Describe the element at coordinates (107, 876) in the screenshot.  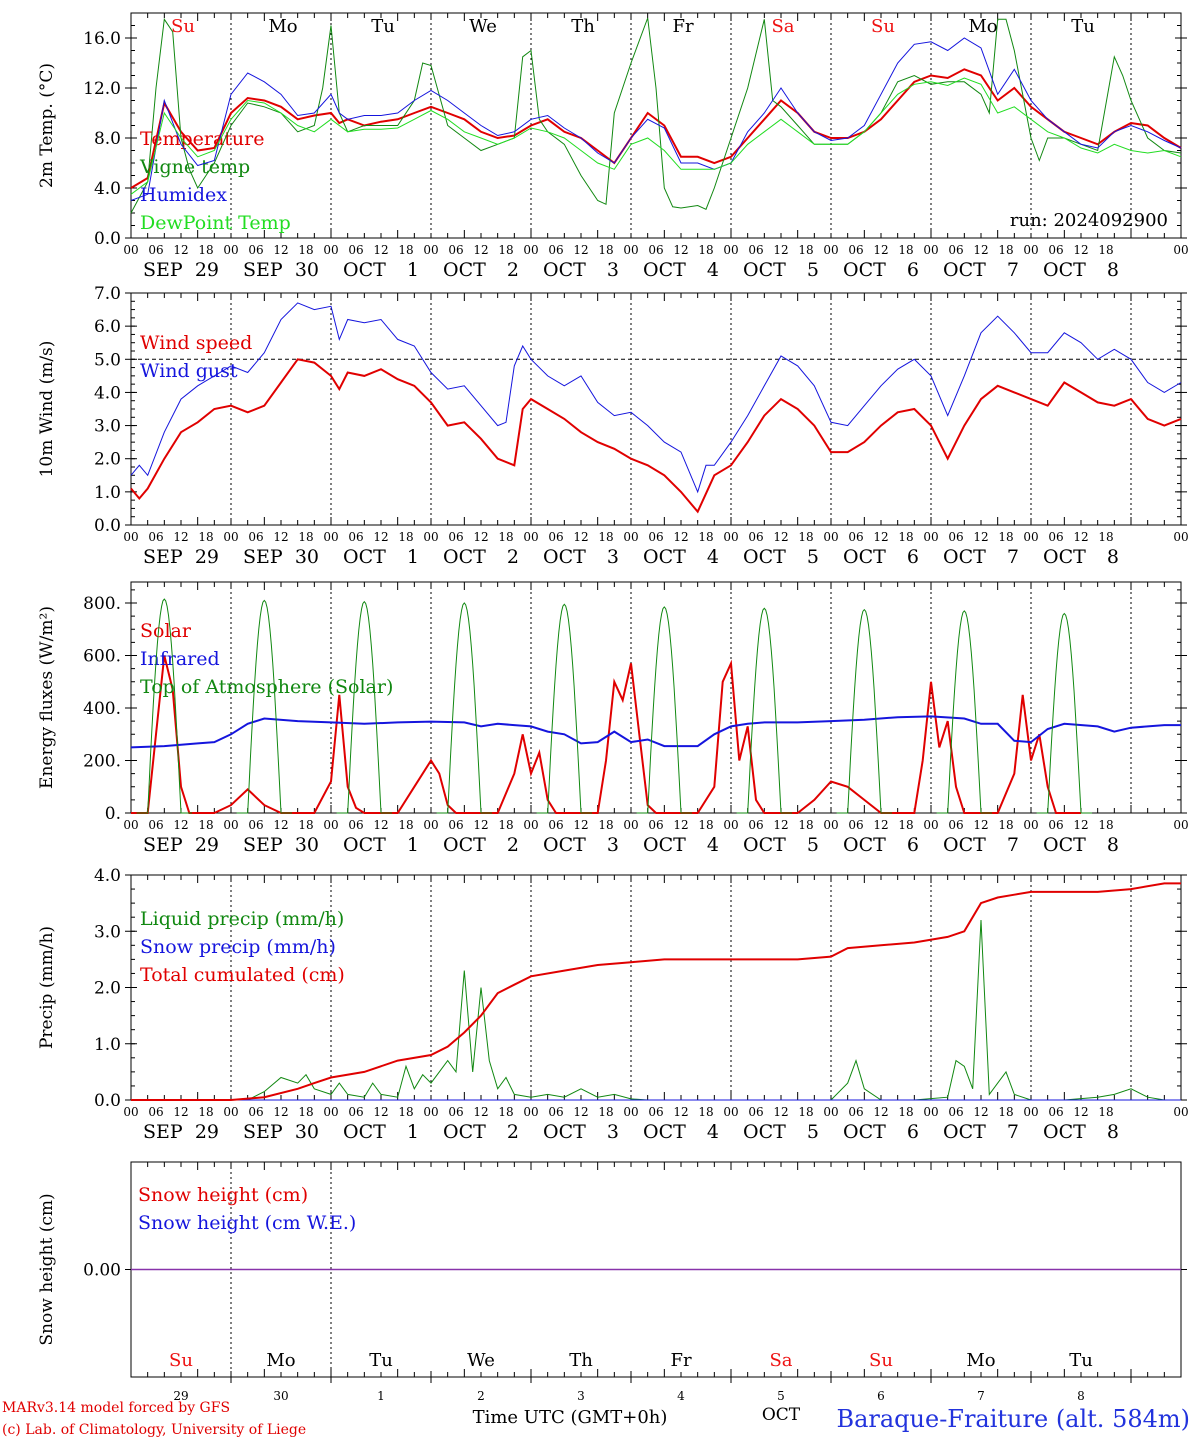
I see `y-tick-label: 4.0` at that location.